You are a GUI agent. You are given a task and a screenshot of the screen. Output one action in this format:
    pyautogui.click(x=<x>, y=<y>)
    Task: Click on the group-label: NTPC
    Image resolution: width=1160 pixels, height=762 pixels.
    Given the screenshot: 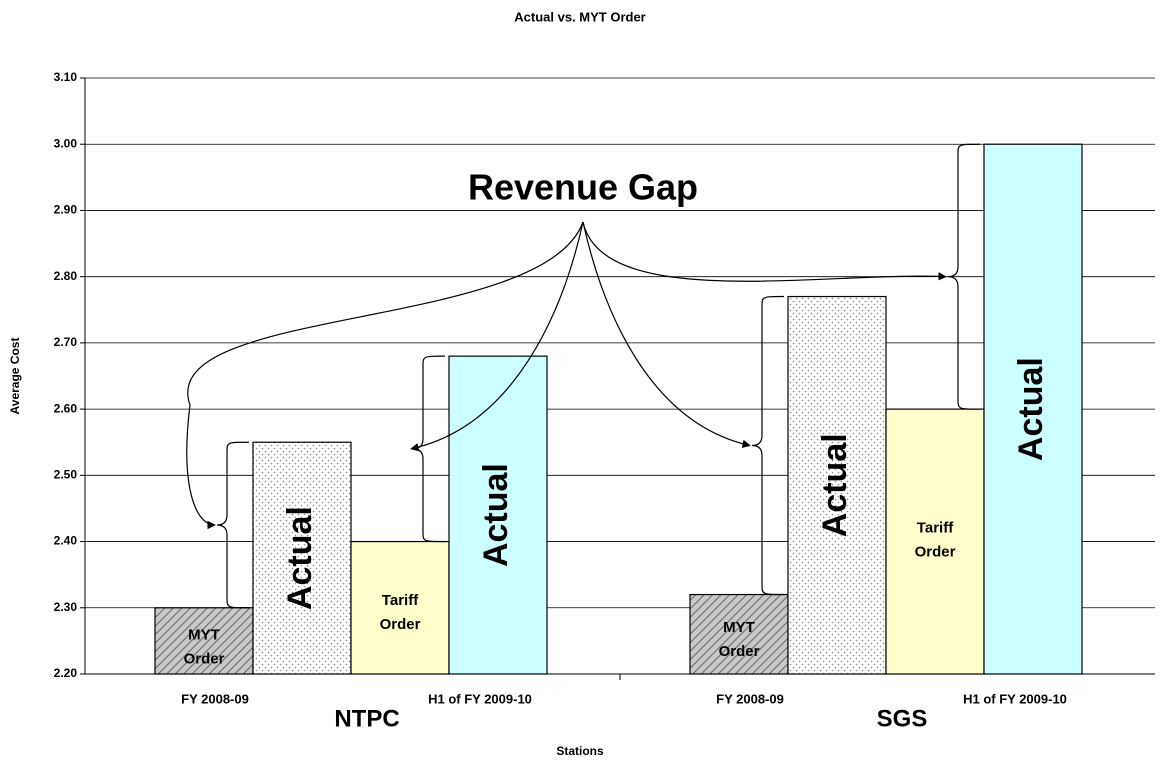 What is the action you would take?
    pyautogui.click(x=366, y=718)
    